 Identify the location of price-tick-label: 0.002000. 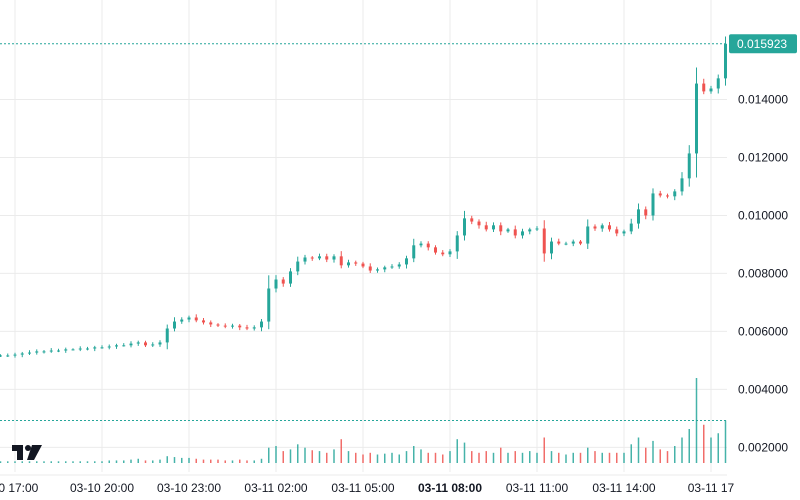
(763, 447).